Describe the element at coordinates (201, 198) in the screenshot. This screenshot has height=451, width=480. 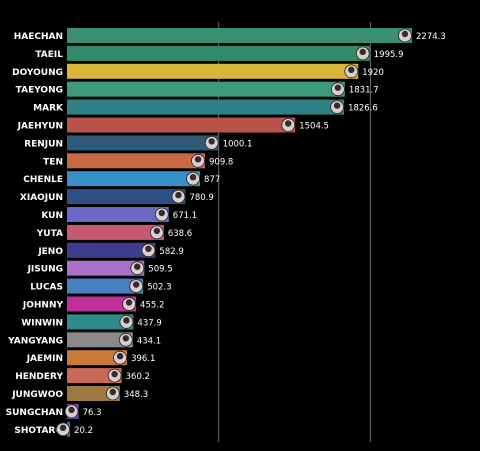
I see `value-label: 780.9` at that location.